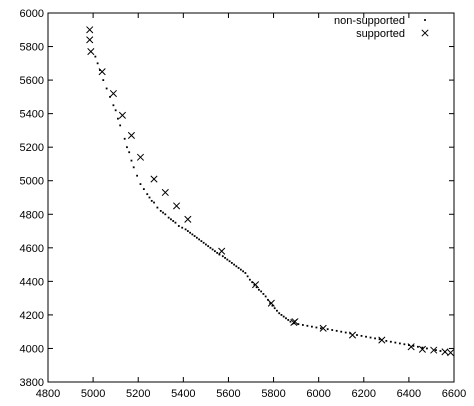 This screenshot has width=474, height=406. Describe the element at coordinates (32, 14) in the screenshot. I see `y-tick-label: 6000` at that location.